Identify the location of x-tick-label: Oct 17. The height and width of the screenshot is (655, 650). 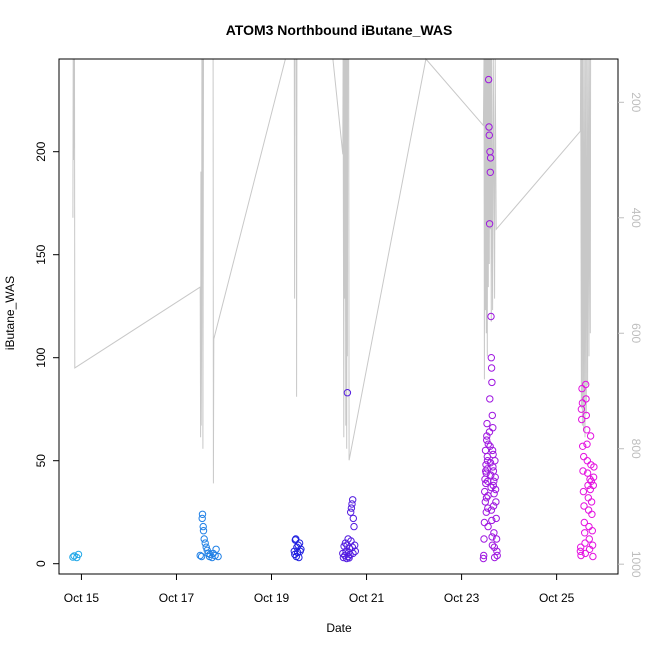
(177, 598).